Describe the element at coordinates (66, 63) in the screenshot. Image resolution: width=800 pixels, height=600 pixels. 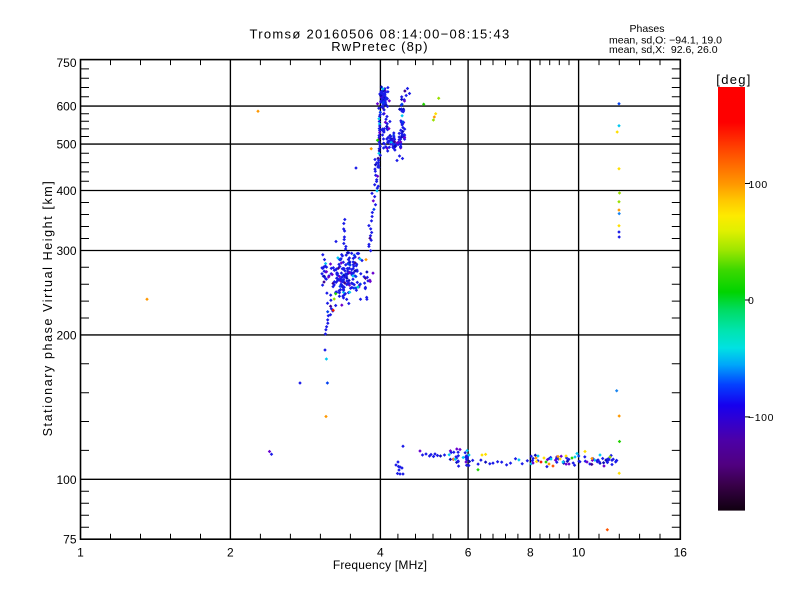
I see `svg-text: 750` at that location.